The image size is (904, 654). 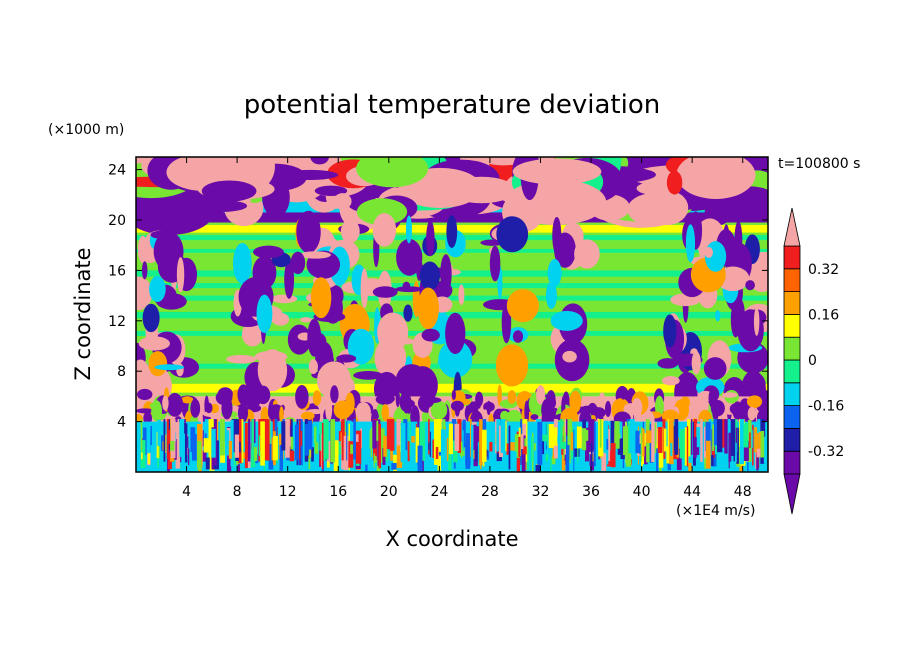 What do you see at coordinates (813, 361) in the screenshot?
I see `colorbar: 0.32 0.16 0 -0.16 -0.32` at bounding box center [813, 361].